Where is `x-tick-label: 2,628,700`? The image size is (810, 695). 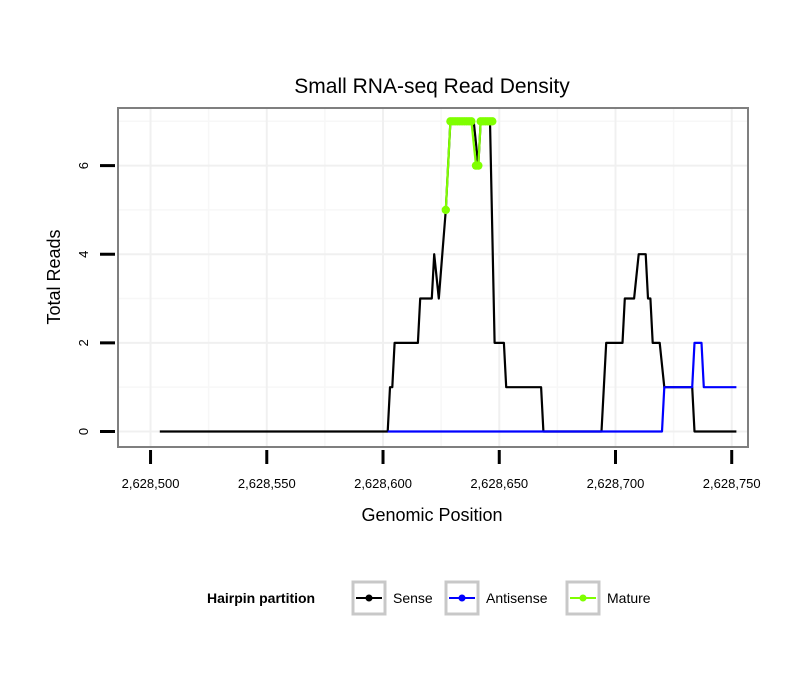
x-tick-label: 2,628,700 is located at coordinates (616, 483).